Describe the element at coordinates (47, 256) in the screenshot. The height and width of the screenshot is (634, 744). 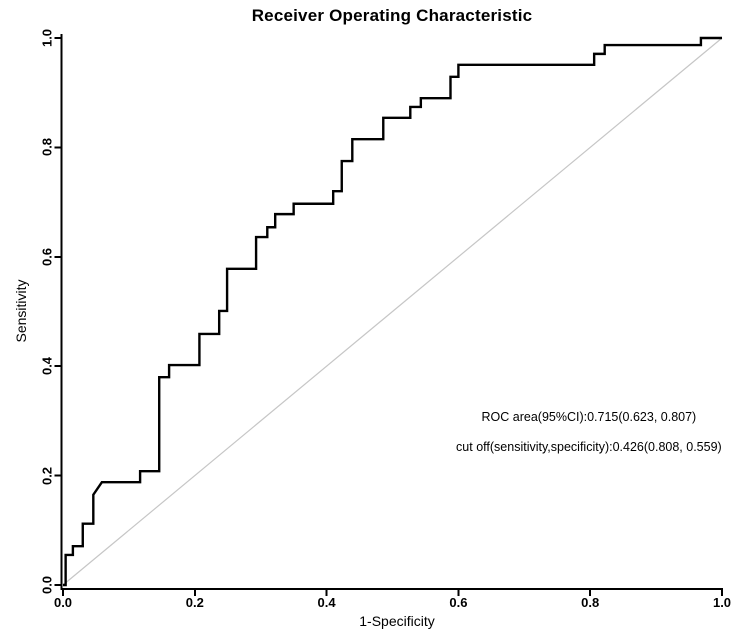
I see `y-tick-label: 0.6` at that location.